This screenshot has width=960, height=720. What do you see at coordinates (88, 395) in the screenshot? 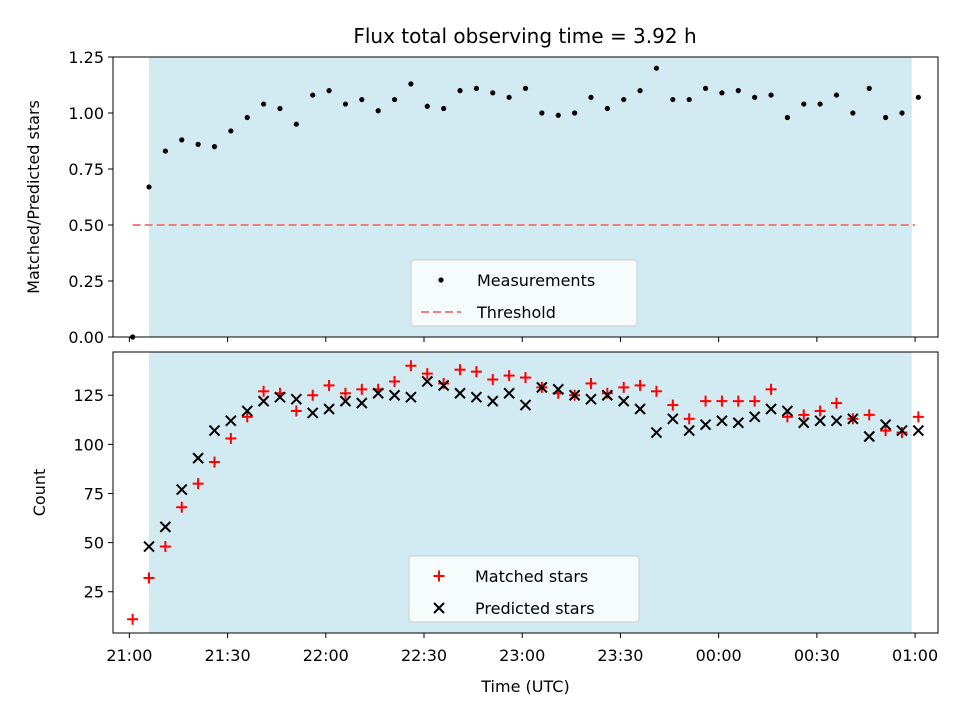
I see `y-tick-label: 125` at bounding box center [88, 395].